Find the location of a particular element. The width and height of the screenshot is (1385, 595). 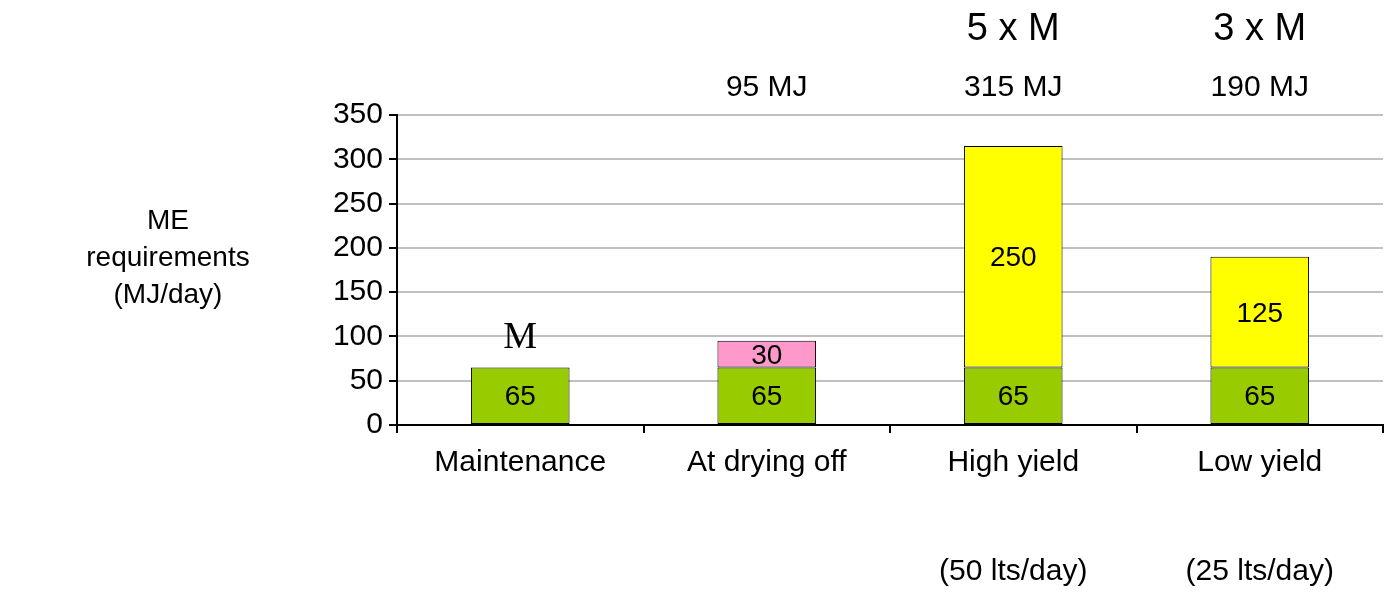

y-tick-label: 0 is located at coordinates (374, 423).